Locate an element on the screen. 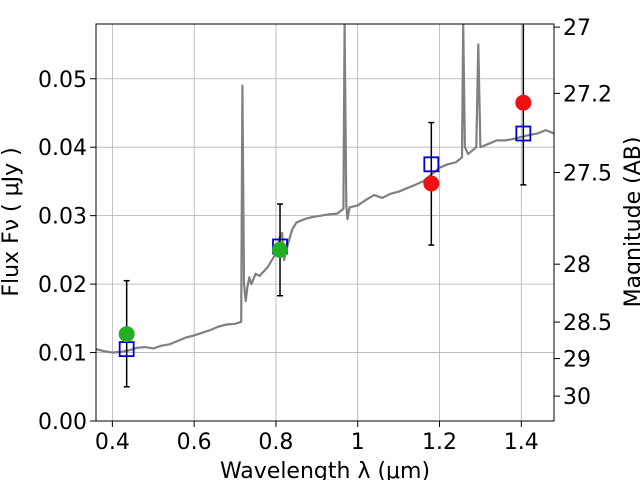  y-tick-label: 0.02 is located at coordinates (62, 285).